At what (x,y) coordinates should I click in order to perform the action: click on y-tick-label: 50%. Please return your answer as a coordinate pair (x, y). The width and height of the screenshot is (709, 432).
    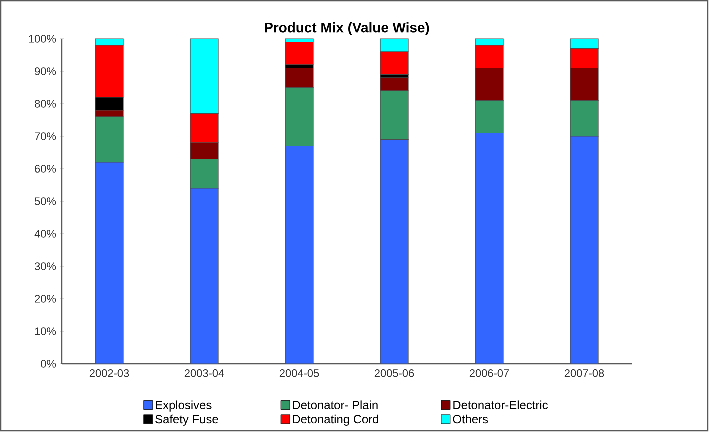
    Looking at the image, I should click on (45, 202).